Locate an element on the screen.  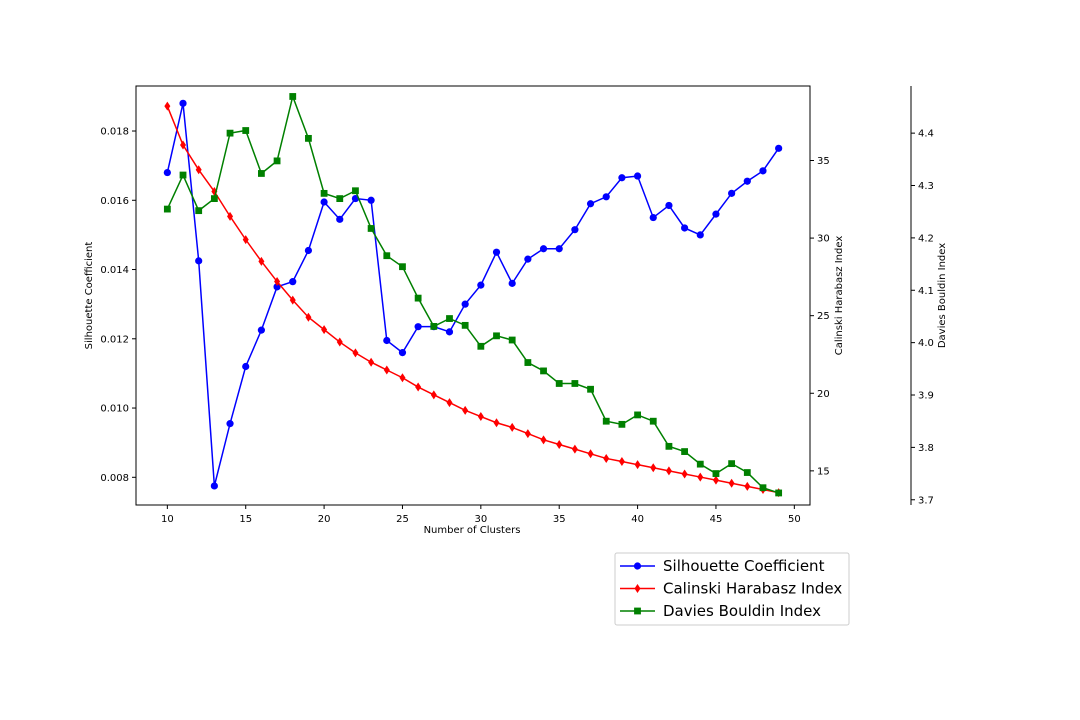
x-tick-label: 25 is located at coordinates (402, 519).